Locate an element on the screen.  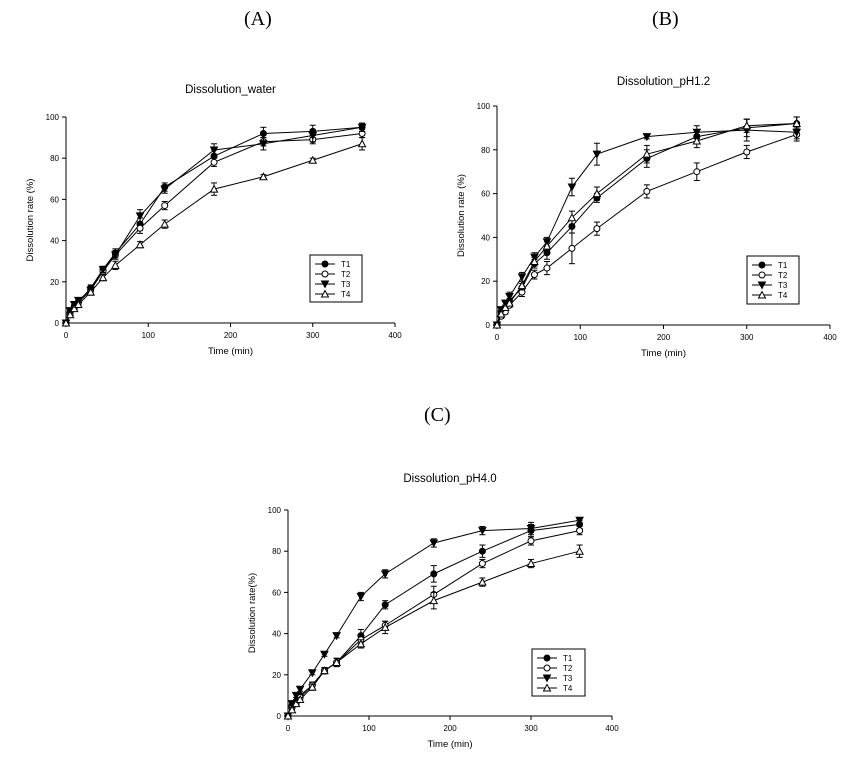
chart1-legend-T1-label: T1 is located at coordinates (346, 264).